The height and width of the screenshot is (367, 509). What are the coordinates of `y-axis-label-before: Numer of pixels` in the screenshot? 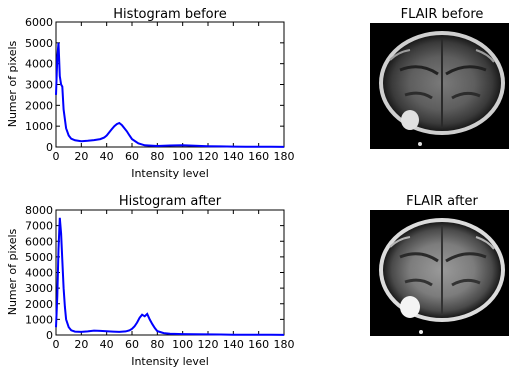 It's located at (12, 83).